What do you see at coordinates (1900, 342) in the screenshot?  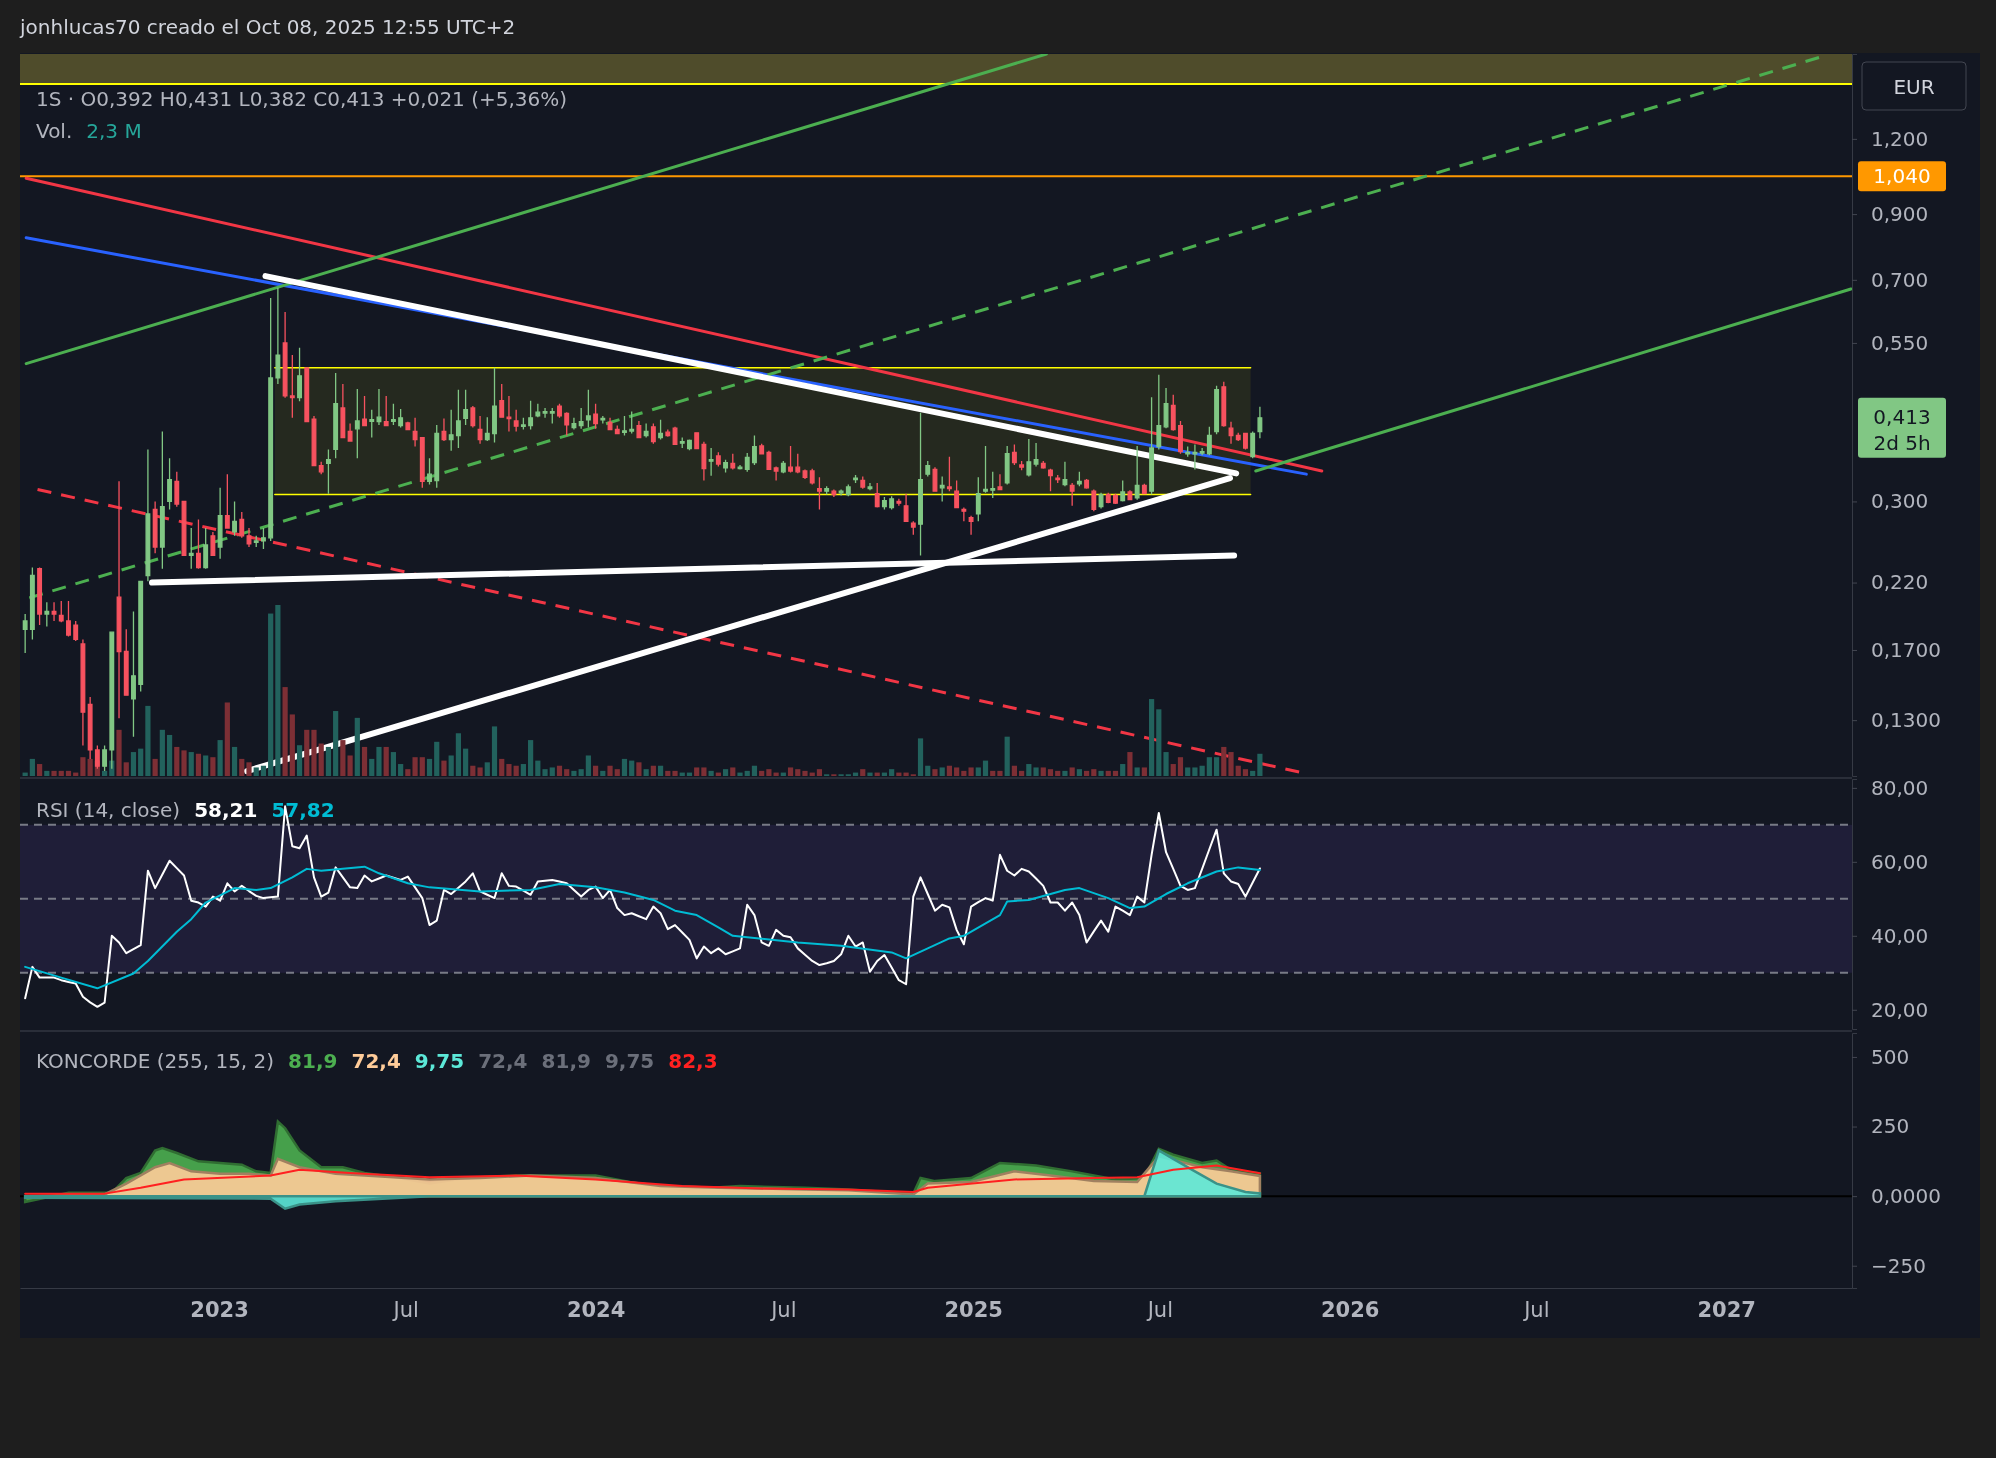 I see `y-tick-label: 0,550` at bounding box center [1900, 342].